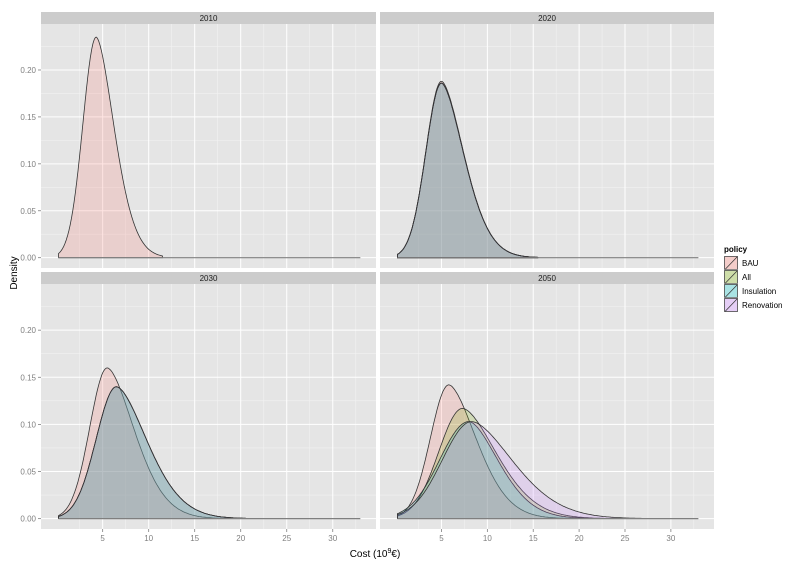  I want to click on x-axis-title: Cost (109€), so click(375, 554).